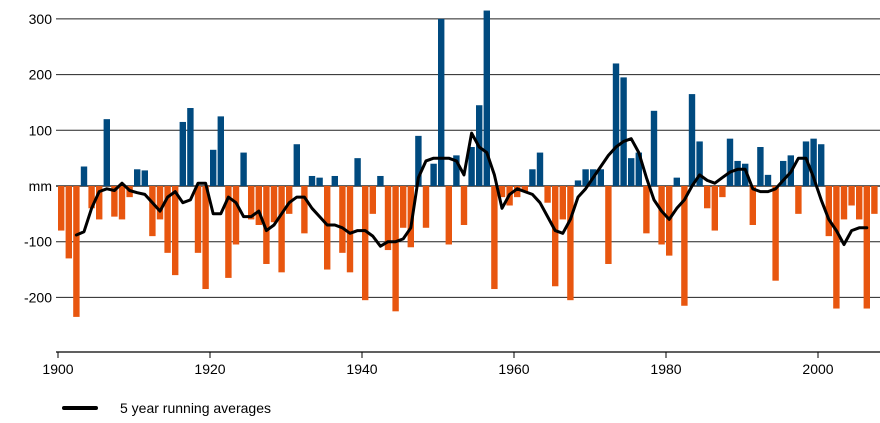 This screenshot has height=423, width=880. What do you see at coordinates (817, 369) in the screenshot?
I see `x-tick-label: 2000` at bounding box center [817, 369].